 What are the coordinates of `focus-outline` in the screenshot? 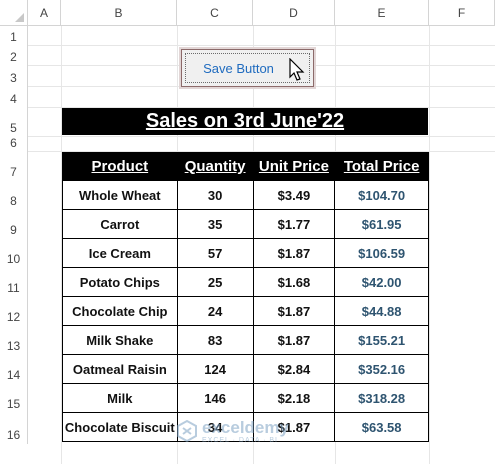 It's located at (247, 68).